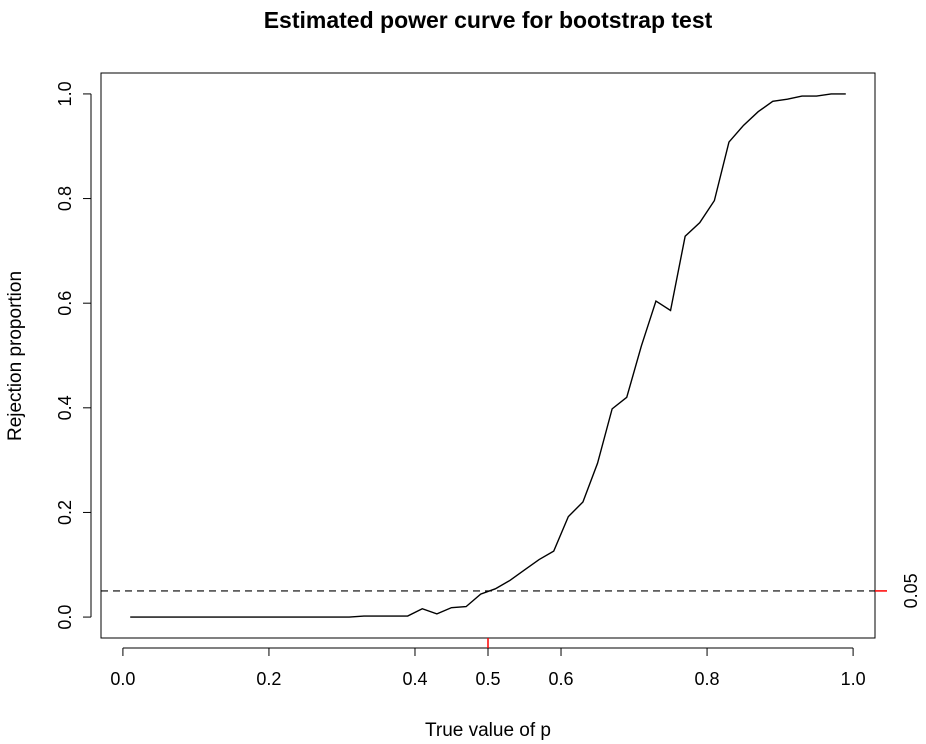 The image size is (926, 744). Describe the element at coordinates (65, 407) in the screenshot. I see `y-tick-label: 0.4` at that location.